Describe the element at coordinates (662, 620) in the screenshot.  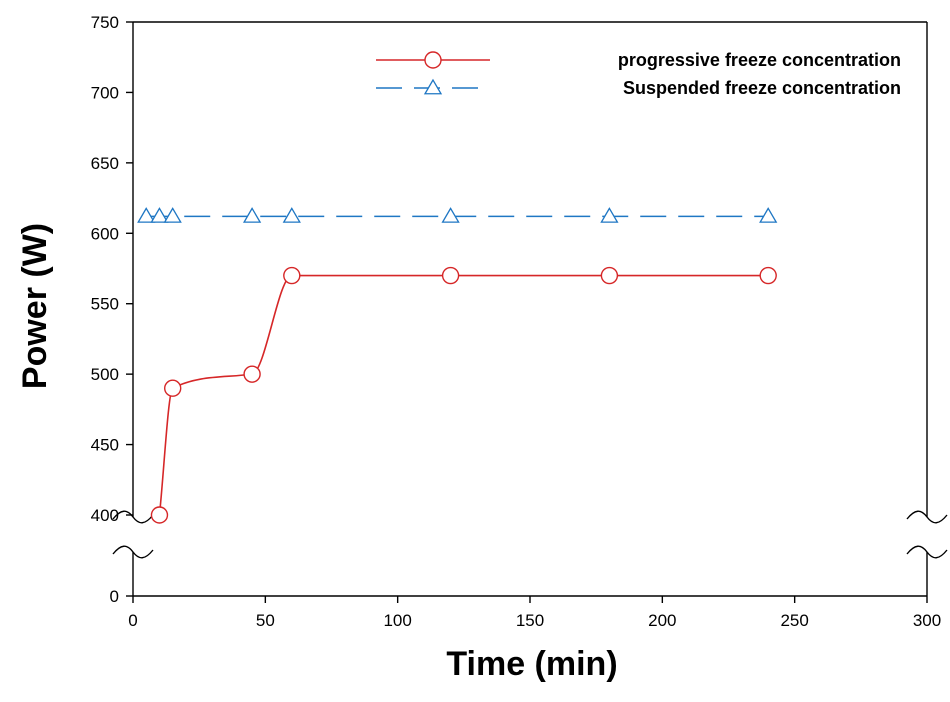
I see `x-tick-label: 200` at that location.